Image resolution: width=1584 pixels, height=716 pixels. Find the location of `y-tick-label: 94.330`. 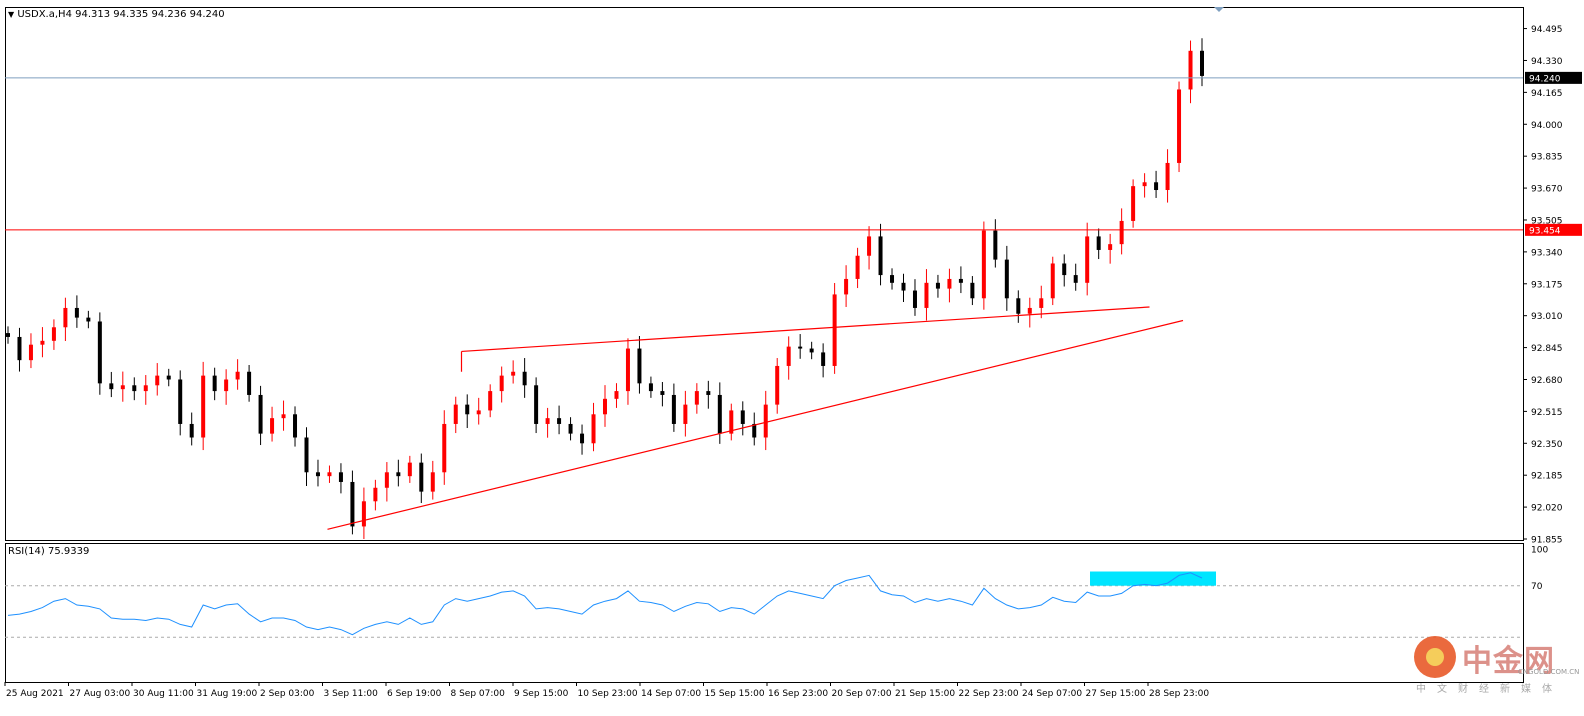

y-tick-label: 94.330 is located at coordinates (1547, 62).